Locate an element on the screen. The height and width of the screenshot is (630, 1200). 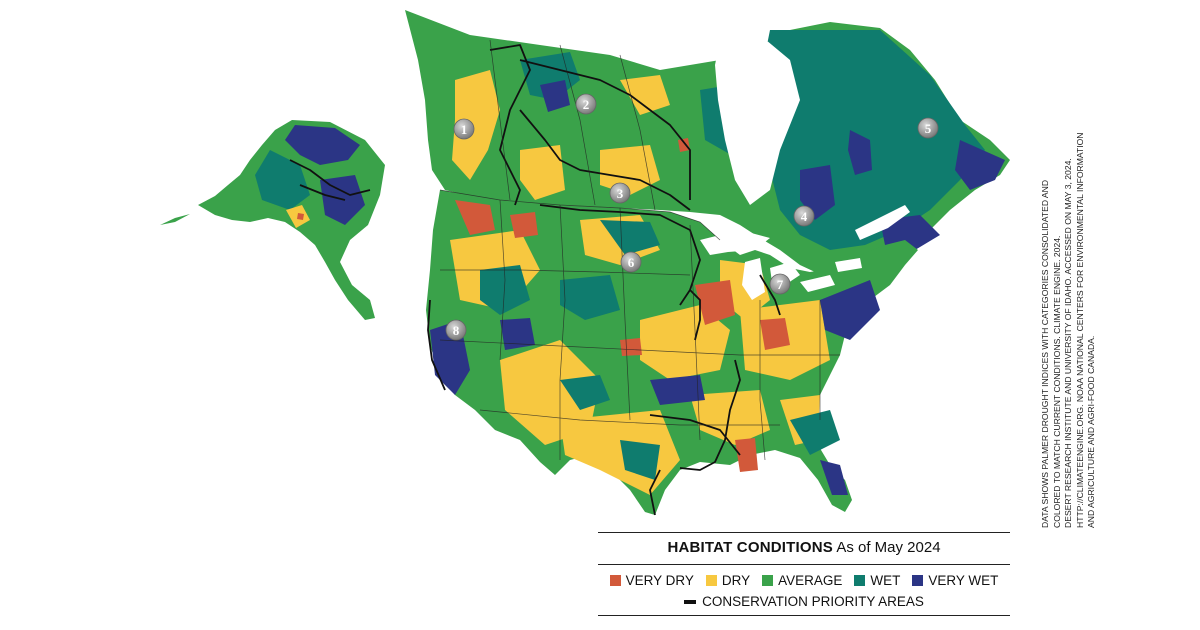
svg-text: 8 is located at coordinates (456, 330).